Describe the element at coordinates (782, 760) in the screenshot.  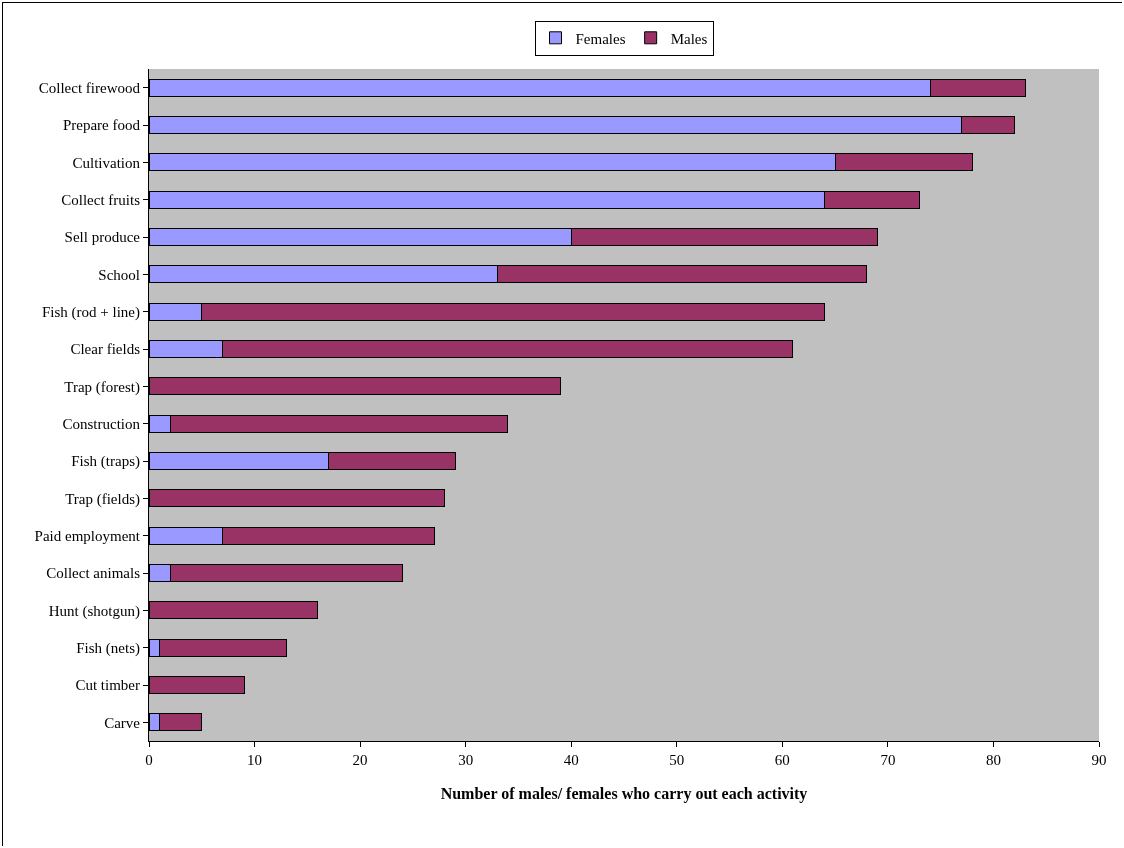
I see `x-tick-label: 60` at that location.